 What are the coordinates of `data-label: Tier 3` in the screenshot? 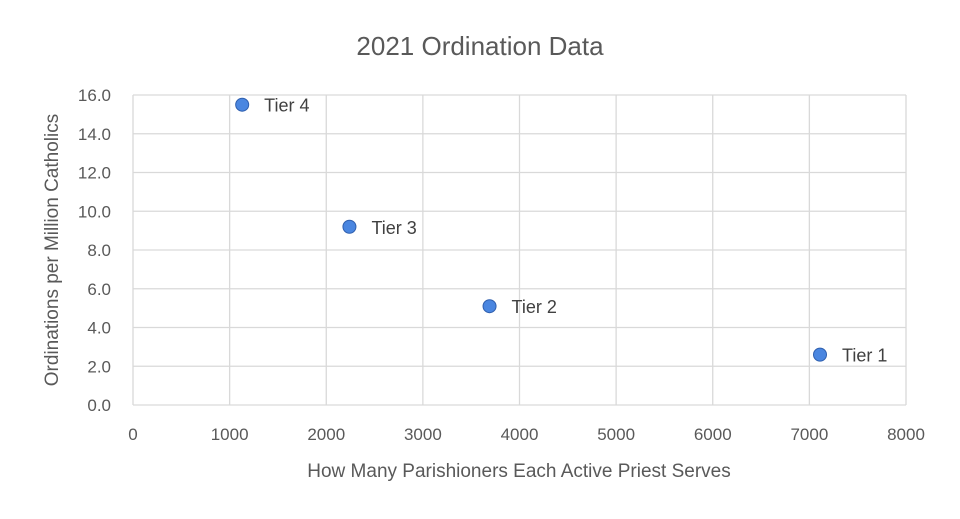 It's located at (393, 228).